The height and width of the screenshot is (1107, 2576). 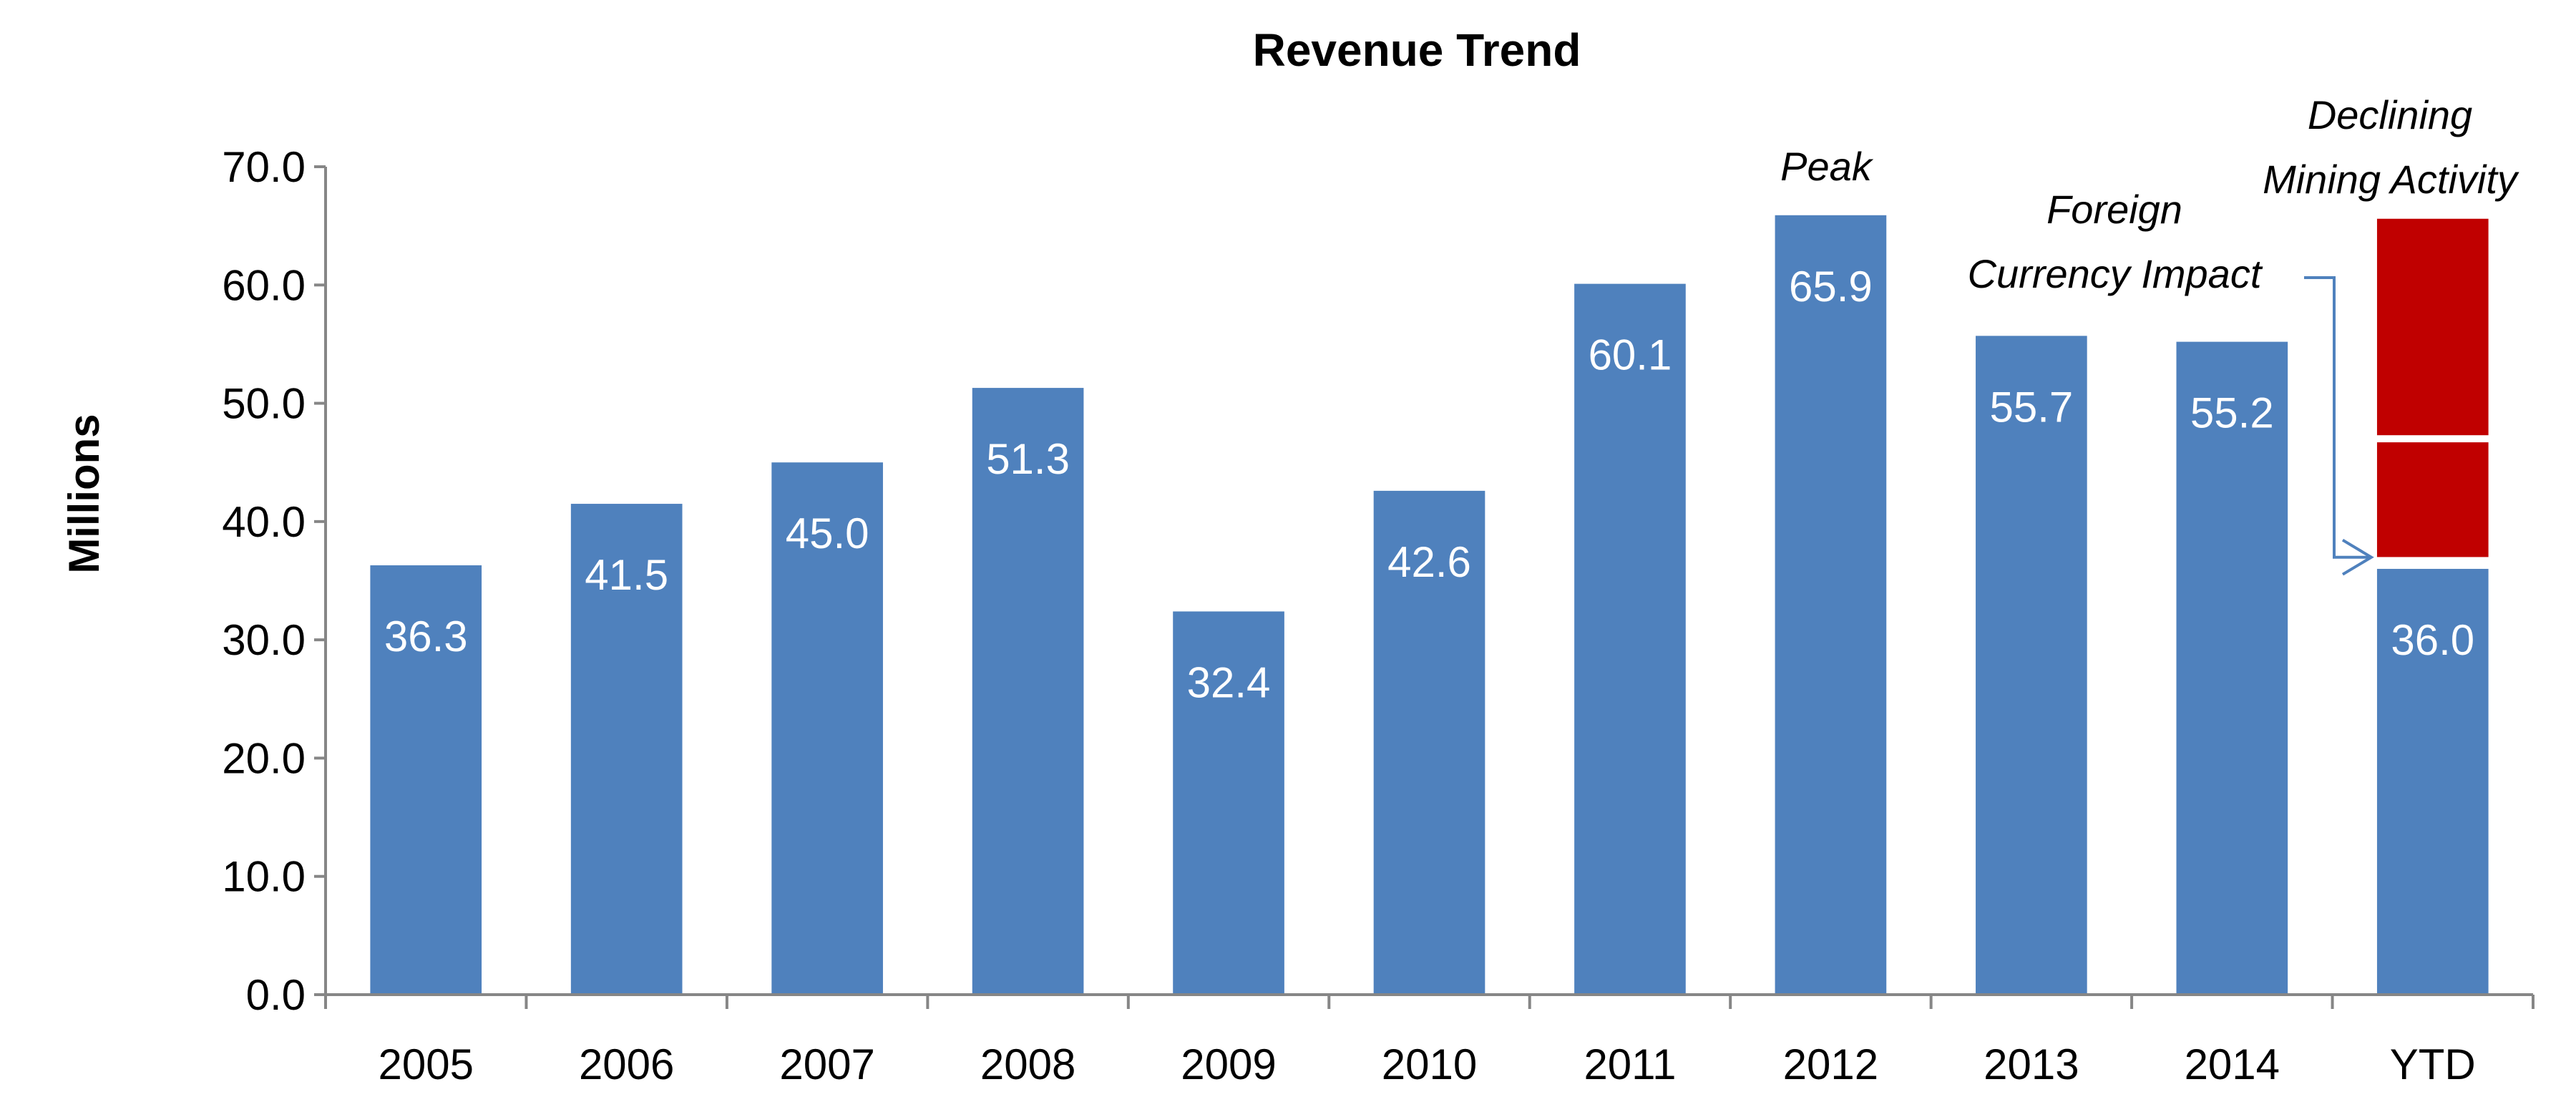 I want to click on bar-value-label: 36.3, so click(x=426, y=636).